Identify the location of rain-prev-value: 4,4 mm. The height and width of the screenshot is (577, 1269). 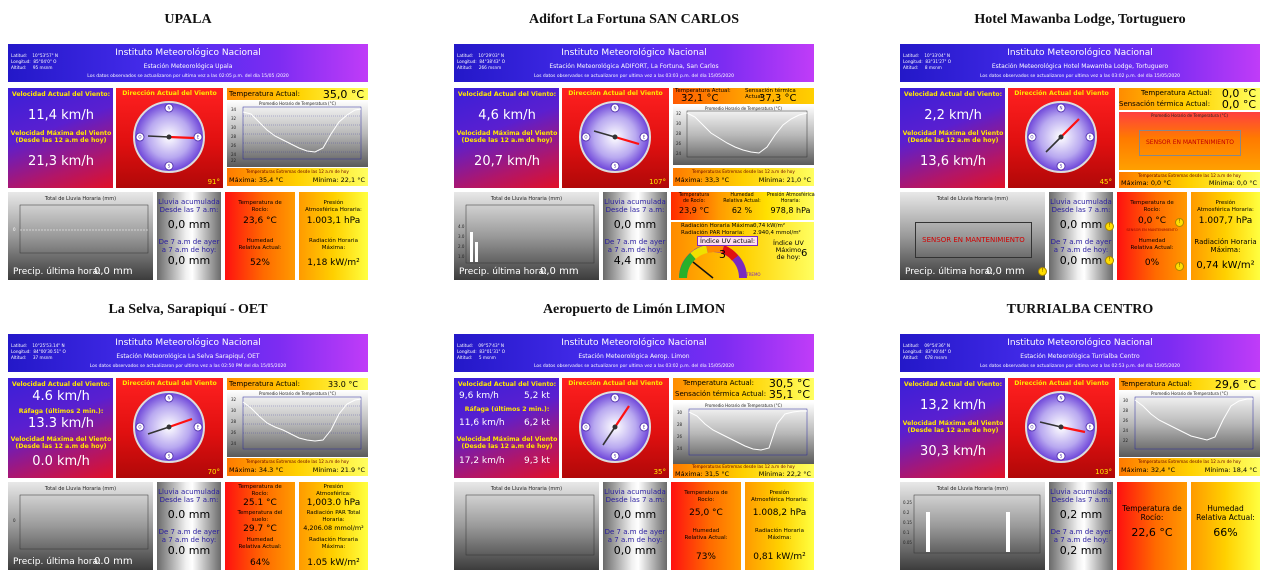
(635, 260).